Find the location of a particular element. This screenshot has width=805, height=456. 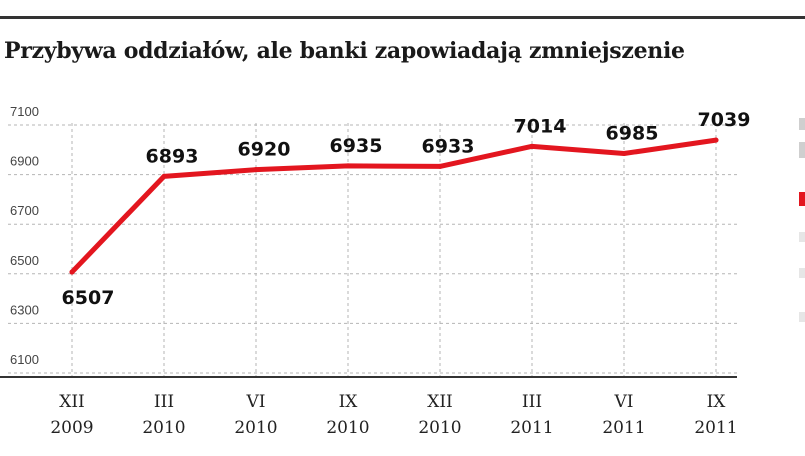

y-tick-label: 6900 is located at coordinates (24, 161).